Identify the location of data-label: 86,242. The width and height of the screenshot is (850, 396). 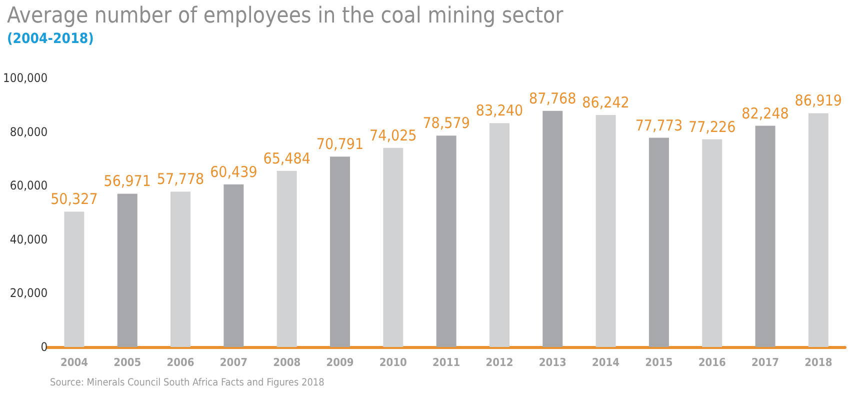
(606, 103).